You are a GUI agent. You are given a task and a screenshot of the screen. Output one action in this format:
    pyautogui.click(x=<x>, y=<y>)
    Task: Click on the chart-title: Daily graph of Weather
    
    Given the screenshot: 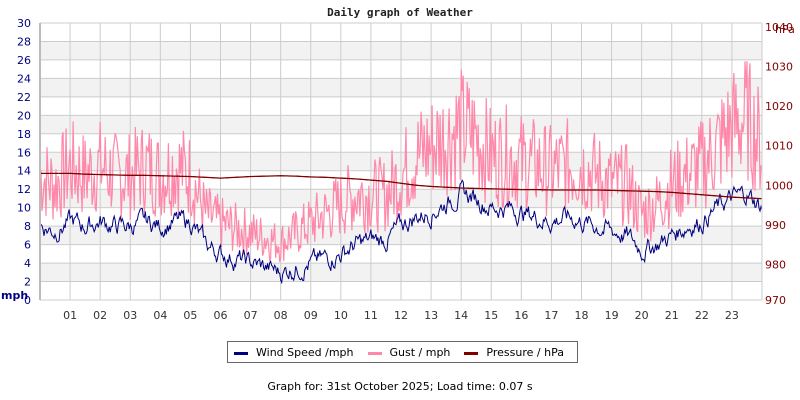 What is the action you would take?
    pyautogui.click(x=400, y=12)
    